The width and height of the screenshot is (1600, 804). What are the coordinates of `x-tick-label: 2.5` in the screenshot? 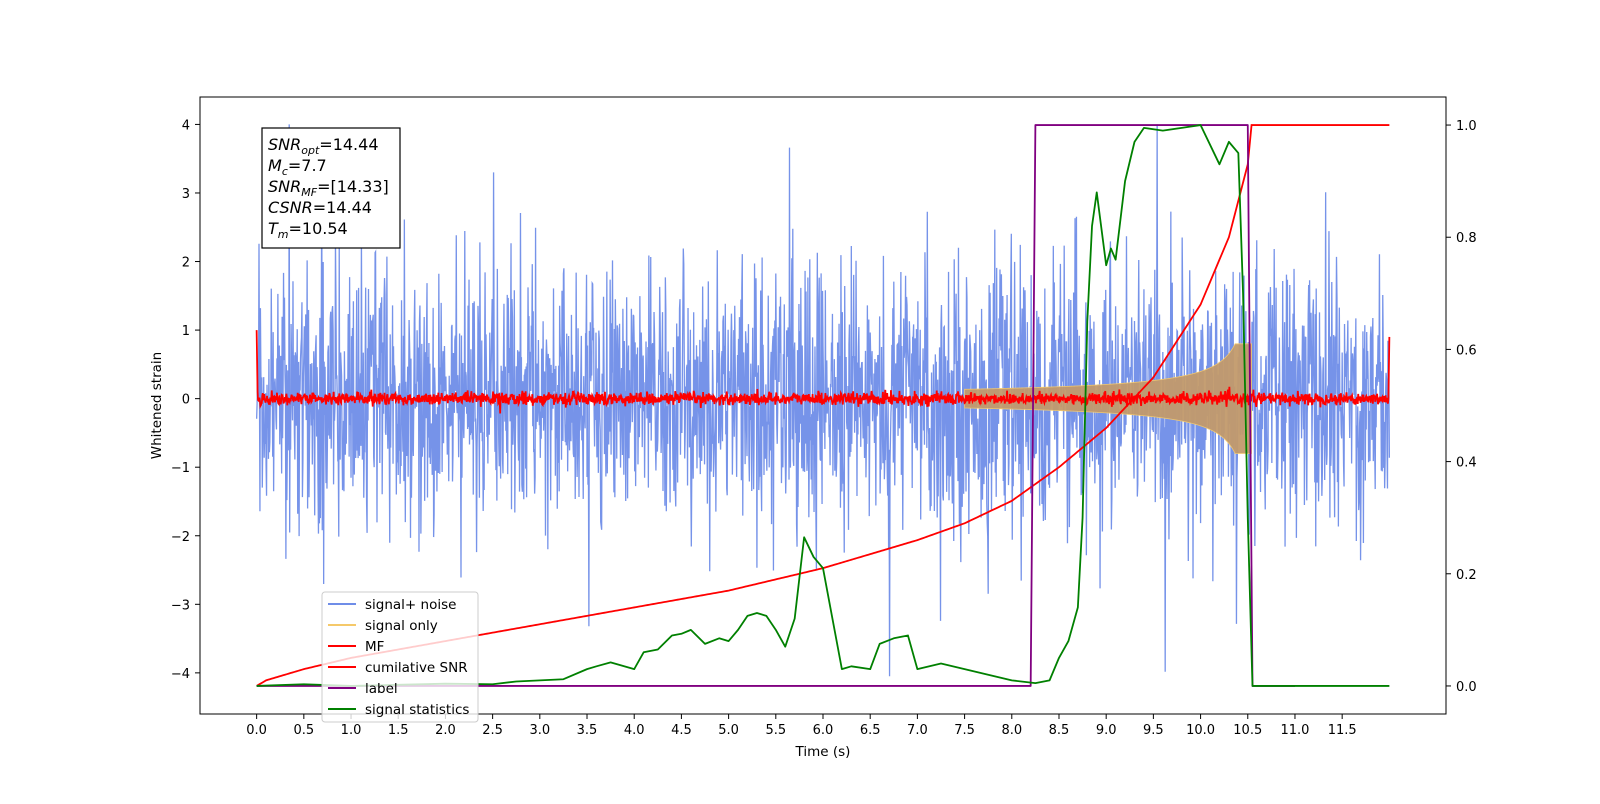 It's located at (492, 730).